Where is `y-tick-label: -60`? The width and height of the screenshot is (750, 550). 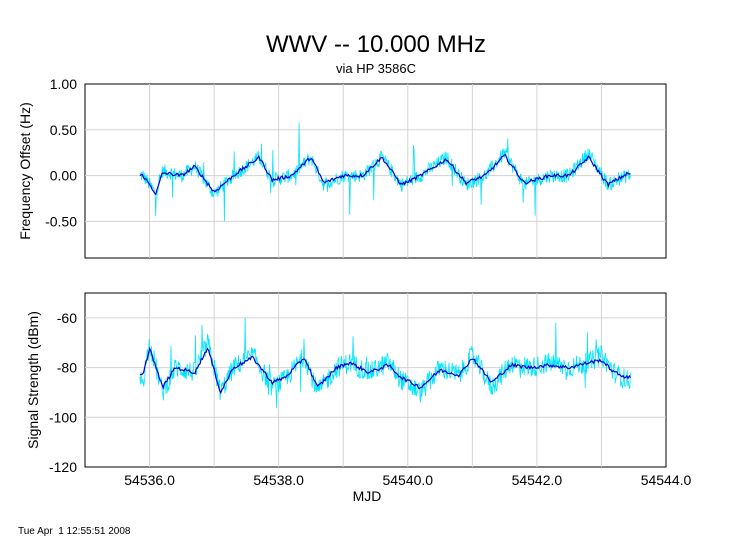
y-tick-label: -60 is located at coordinates (67, 318).